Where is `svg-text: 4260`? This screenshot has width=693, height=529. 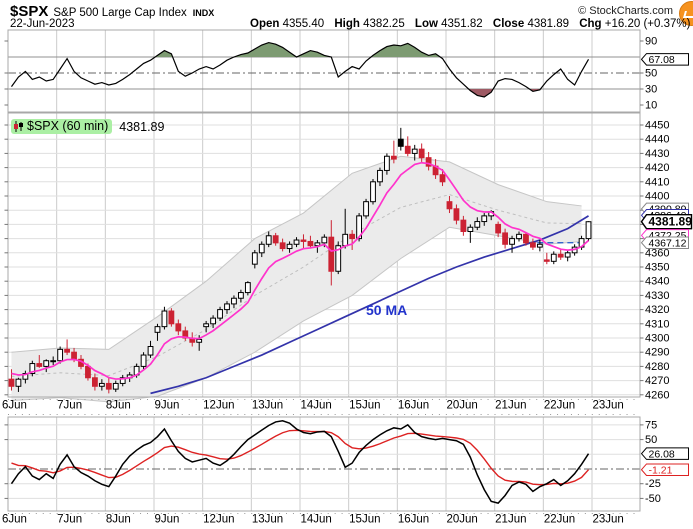 svg-text: 4260 is located at coordinates (657, 395).